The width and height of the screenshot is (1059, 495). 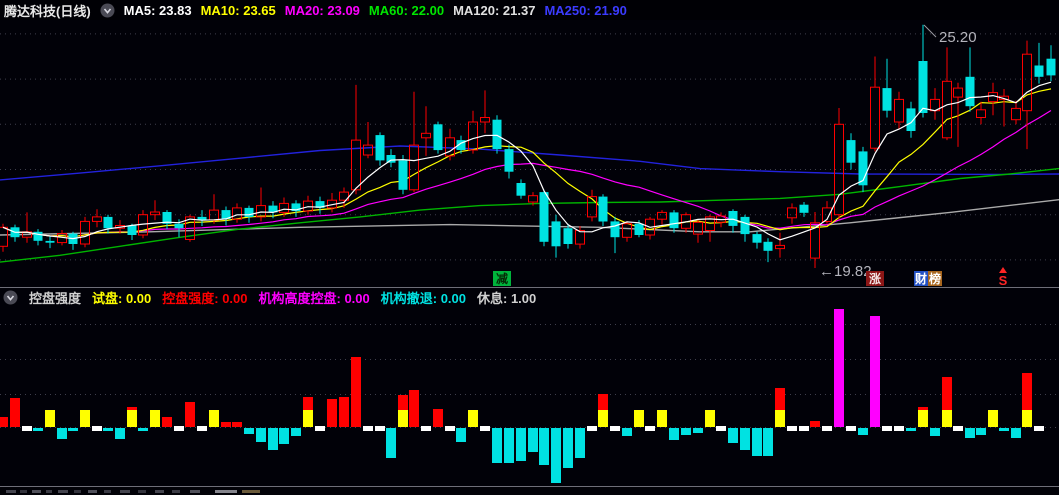 What do you see at coordinates (529, 163) in the screenshot?
I see `ma250-line` at bounding box center [529, 163].